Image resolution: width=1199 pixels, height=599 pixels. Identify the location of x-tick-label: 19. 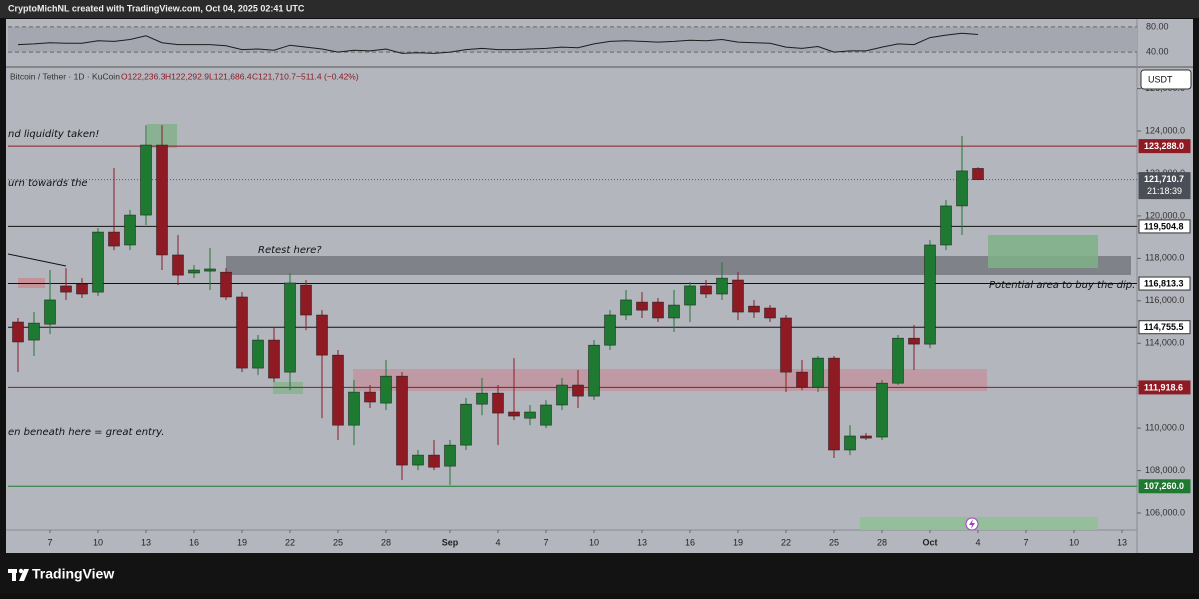
(242, 542).